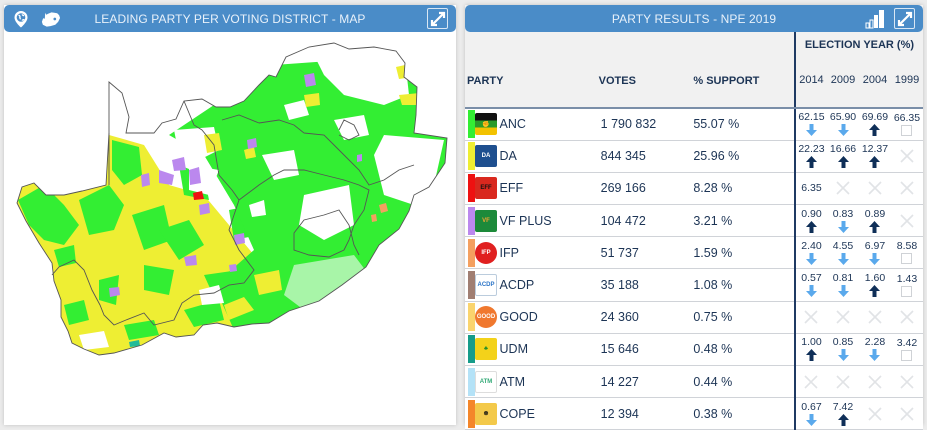 The height and width of the screenshot is (430, 927). What do you see at coordinates (874, 81) in the screenshot?
I see `year-header-2004: 2004` at bounding box center [874, 81].